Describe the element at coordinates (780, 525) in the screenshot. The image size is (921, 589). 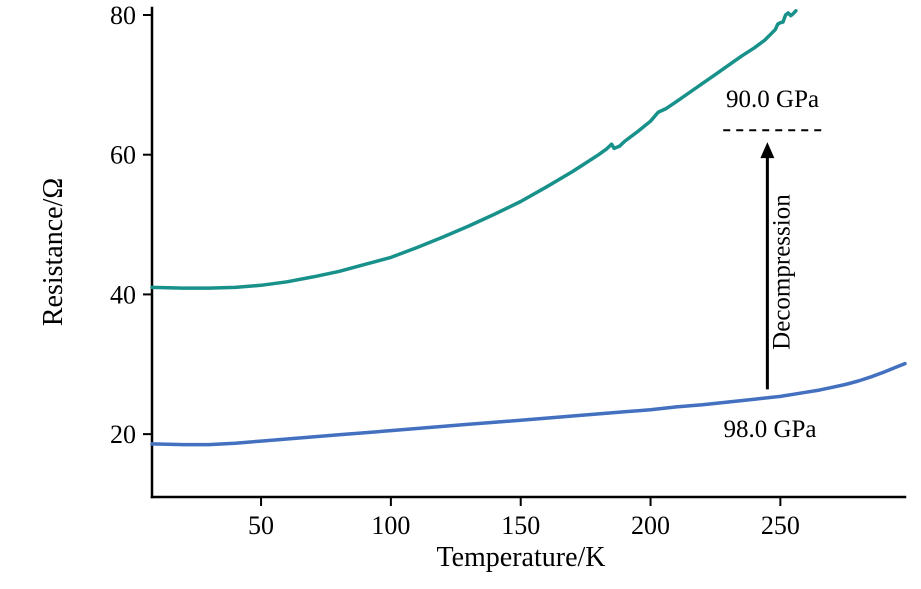
I see `x-tick-label: 250` at that location.